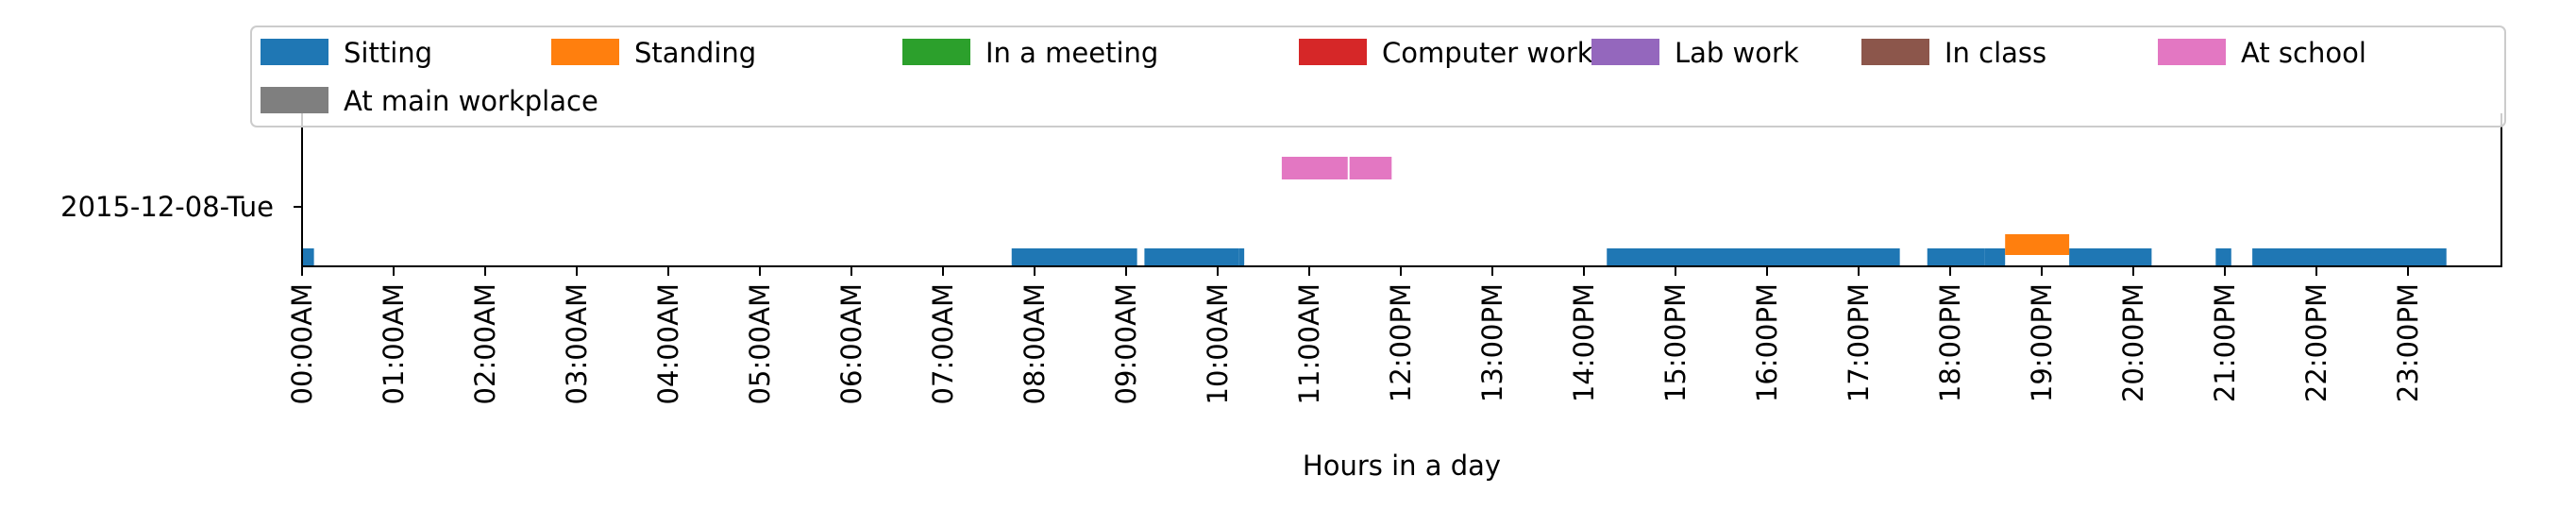  Describe the element at coordinates (1401, 342) in the screenshot. I see `x-tick-label: 12:00PM` at that location.